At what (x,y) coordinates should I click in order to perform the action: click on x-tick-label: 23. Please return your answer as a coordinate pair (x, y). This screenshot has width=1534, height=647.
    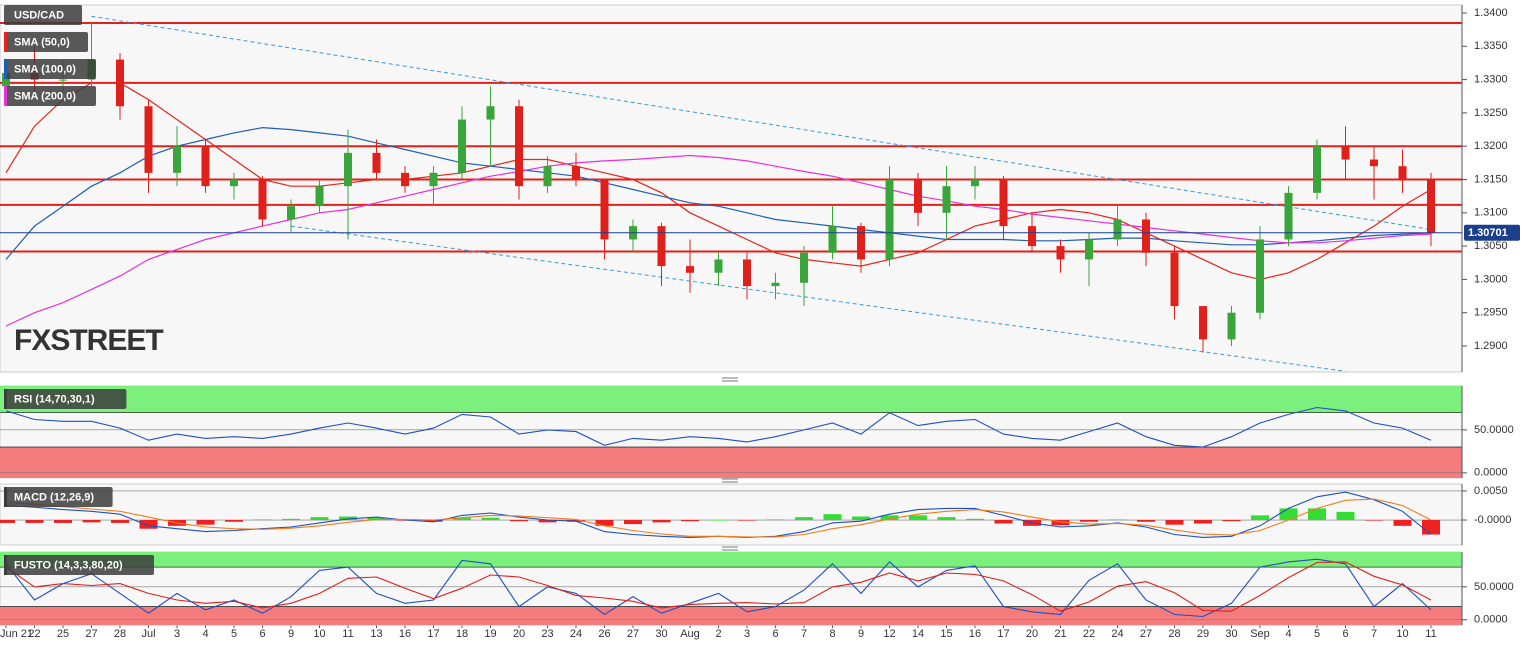
    Looking at the image, I should click on (547, 634).